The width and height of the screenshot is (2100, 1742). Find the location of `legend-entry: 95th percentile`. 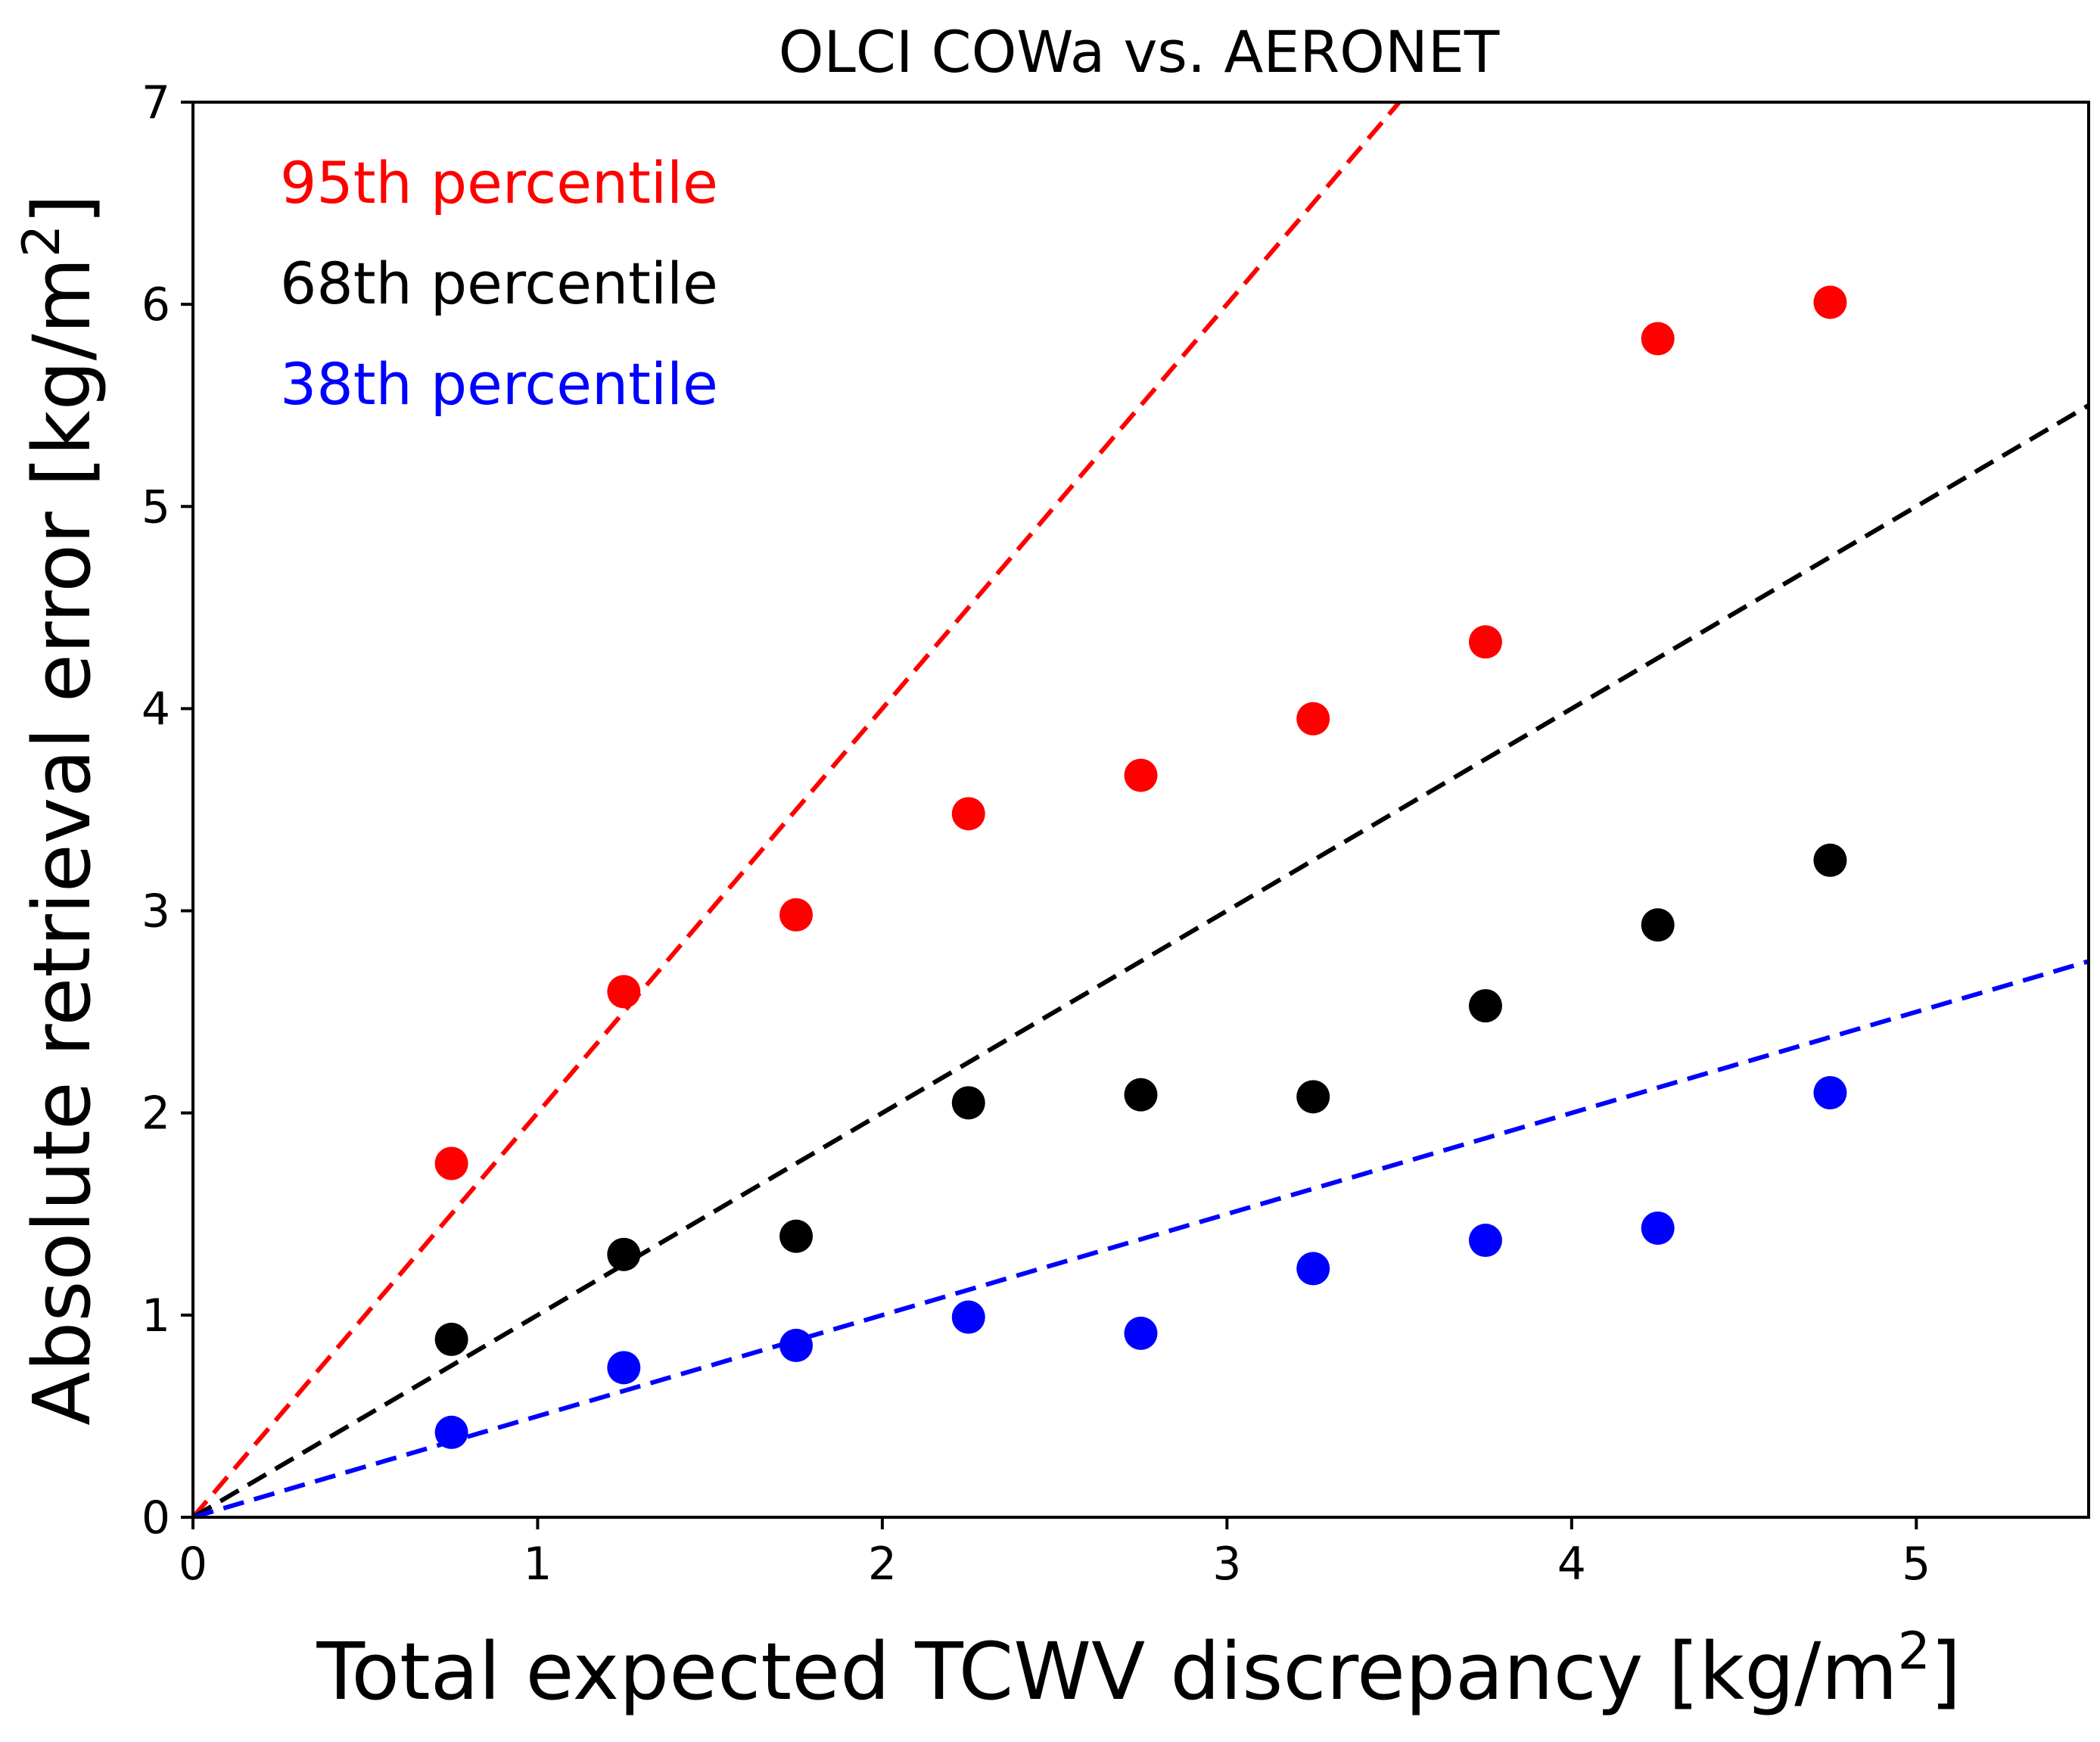

legend-entry: 95th percentile is located at coordinates (499, 182).